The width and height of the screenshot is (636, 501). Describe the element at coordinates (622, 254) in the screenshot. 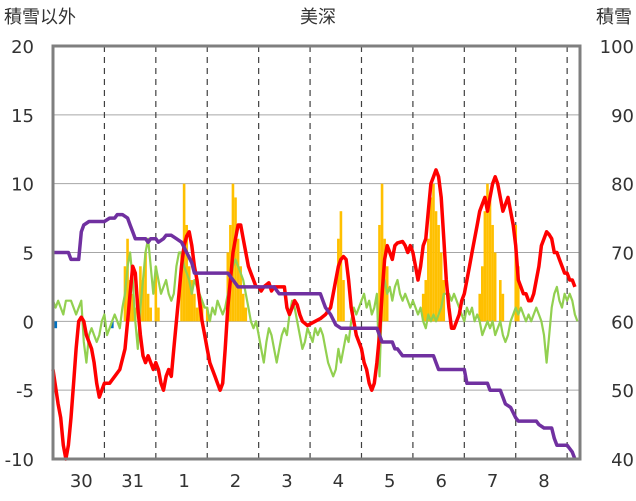

I see `right-tick-label: 70` at that location.